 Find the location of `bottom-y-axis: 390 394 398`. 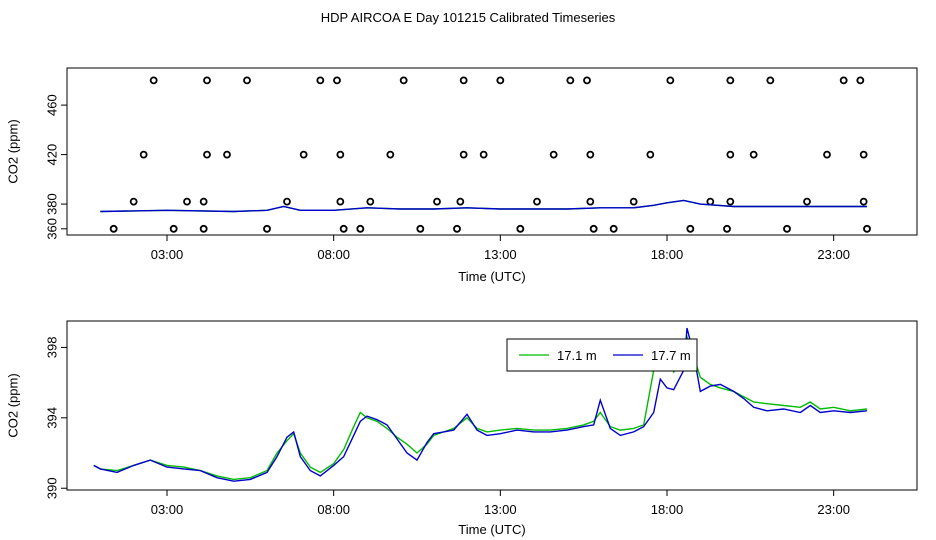

bottom-y-axis: 390 394 398 is located at coordinates (55, 418).